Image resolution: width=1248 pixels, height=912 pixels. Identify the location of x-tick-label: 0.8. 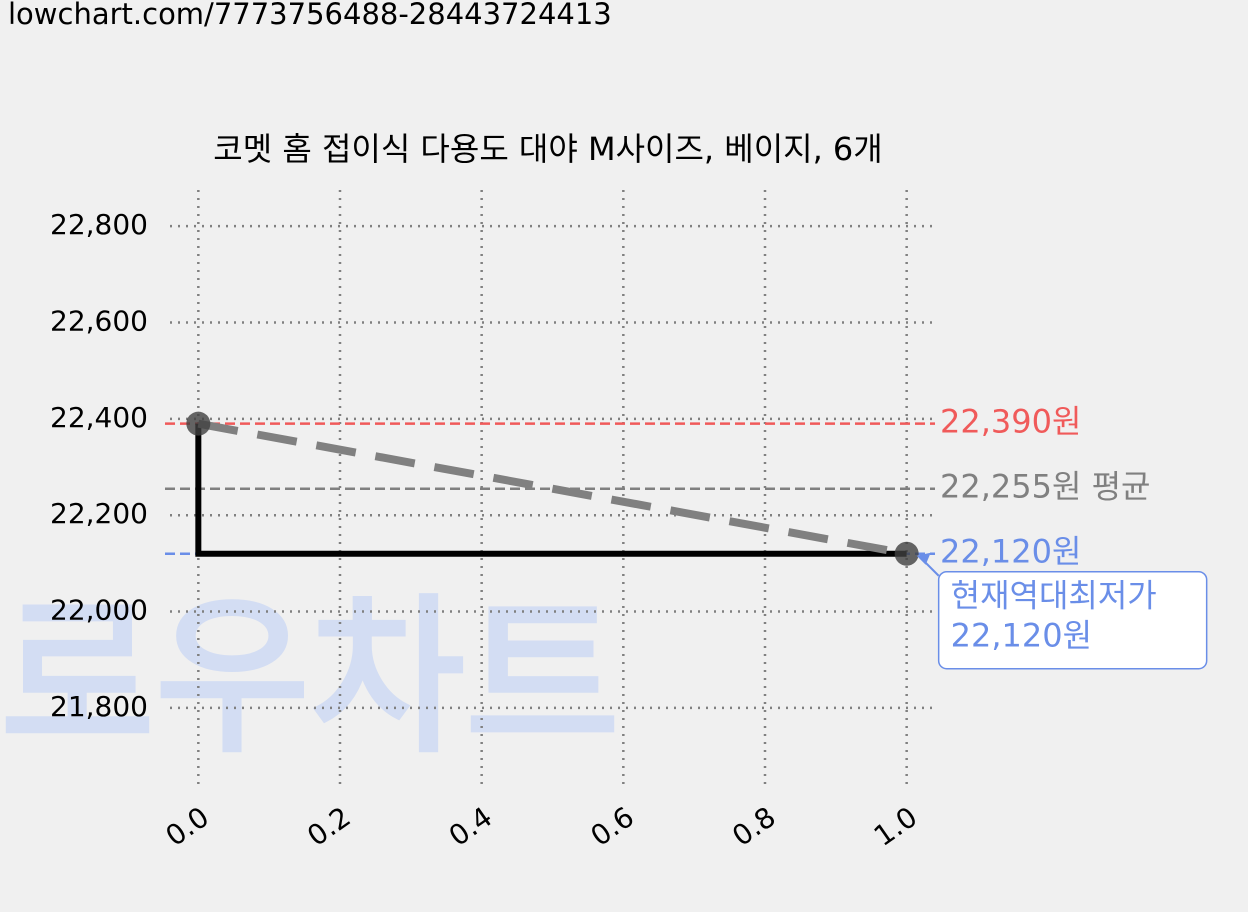
(753, 826).